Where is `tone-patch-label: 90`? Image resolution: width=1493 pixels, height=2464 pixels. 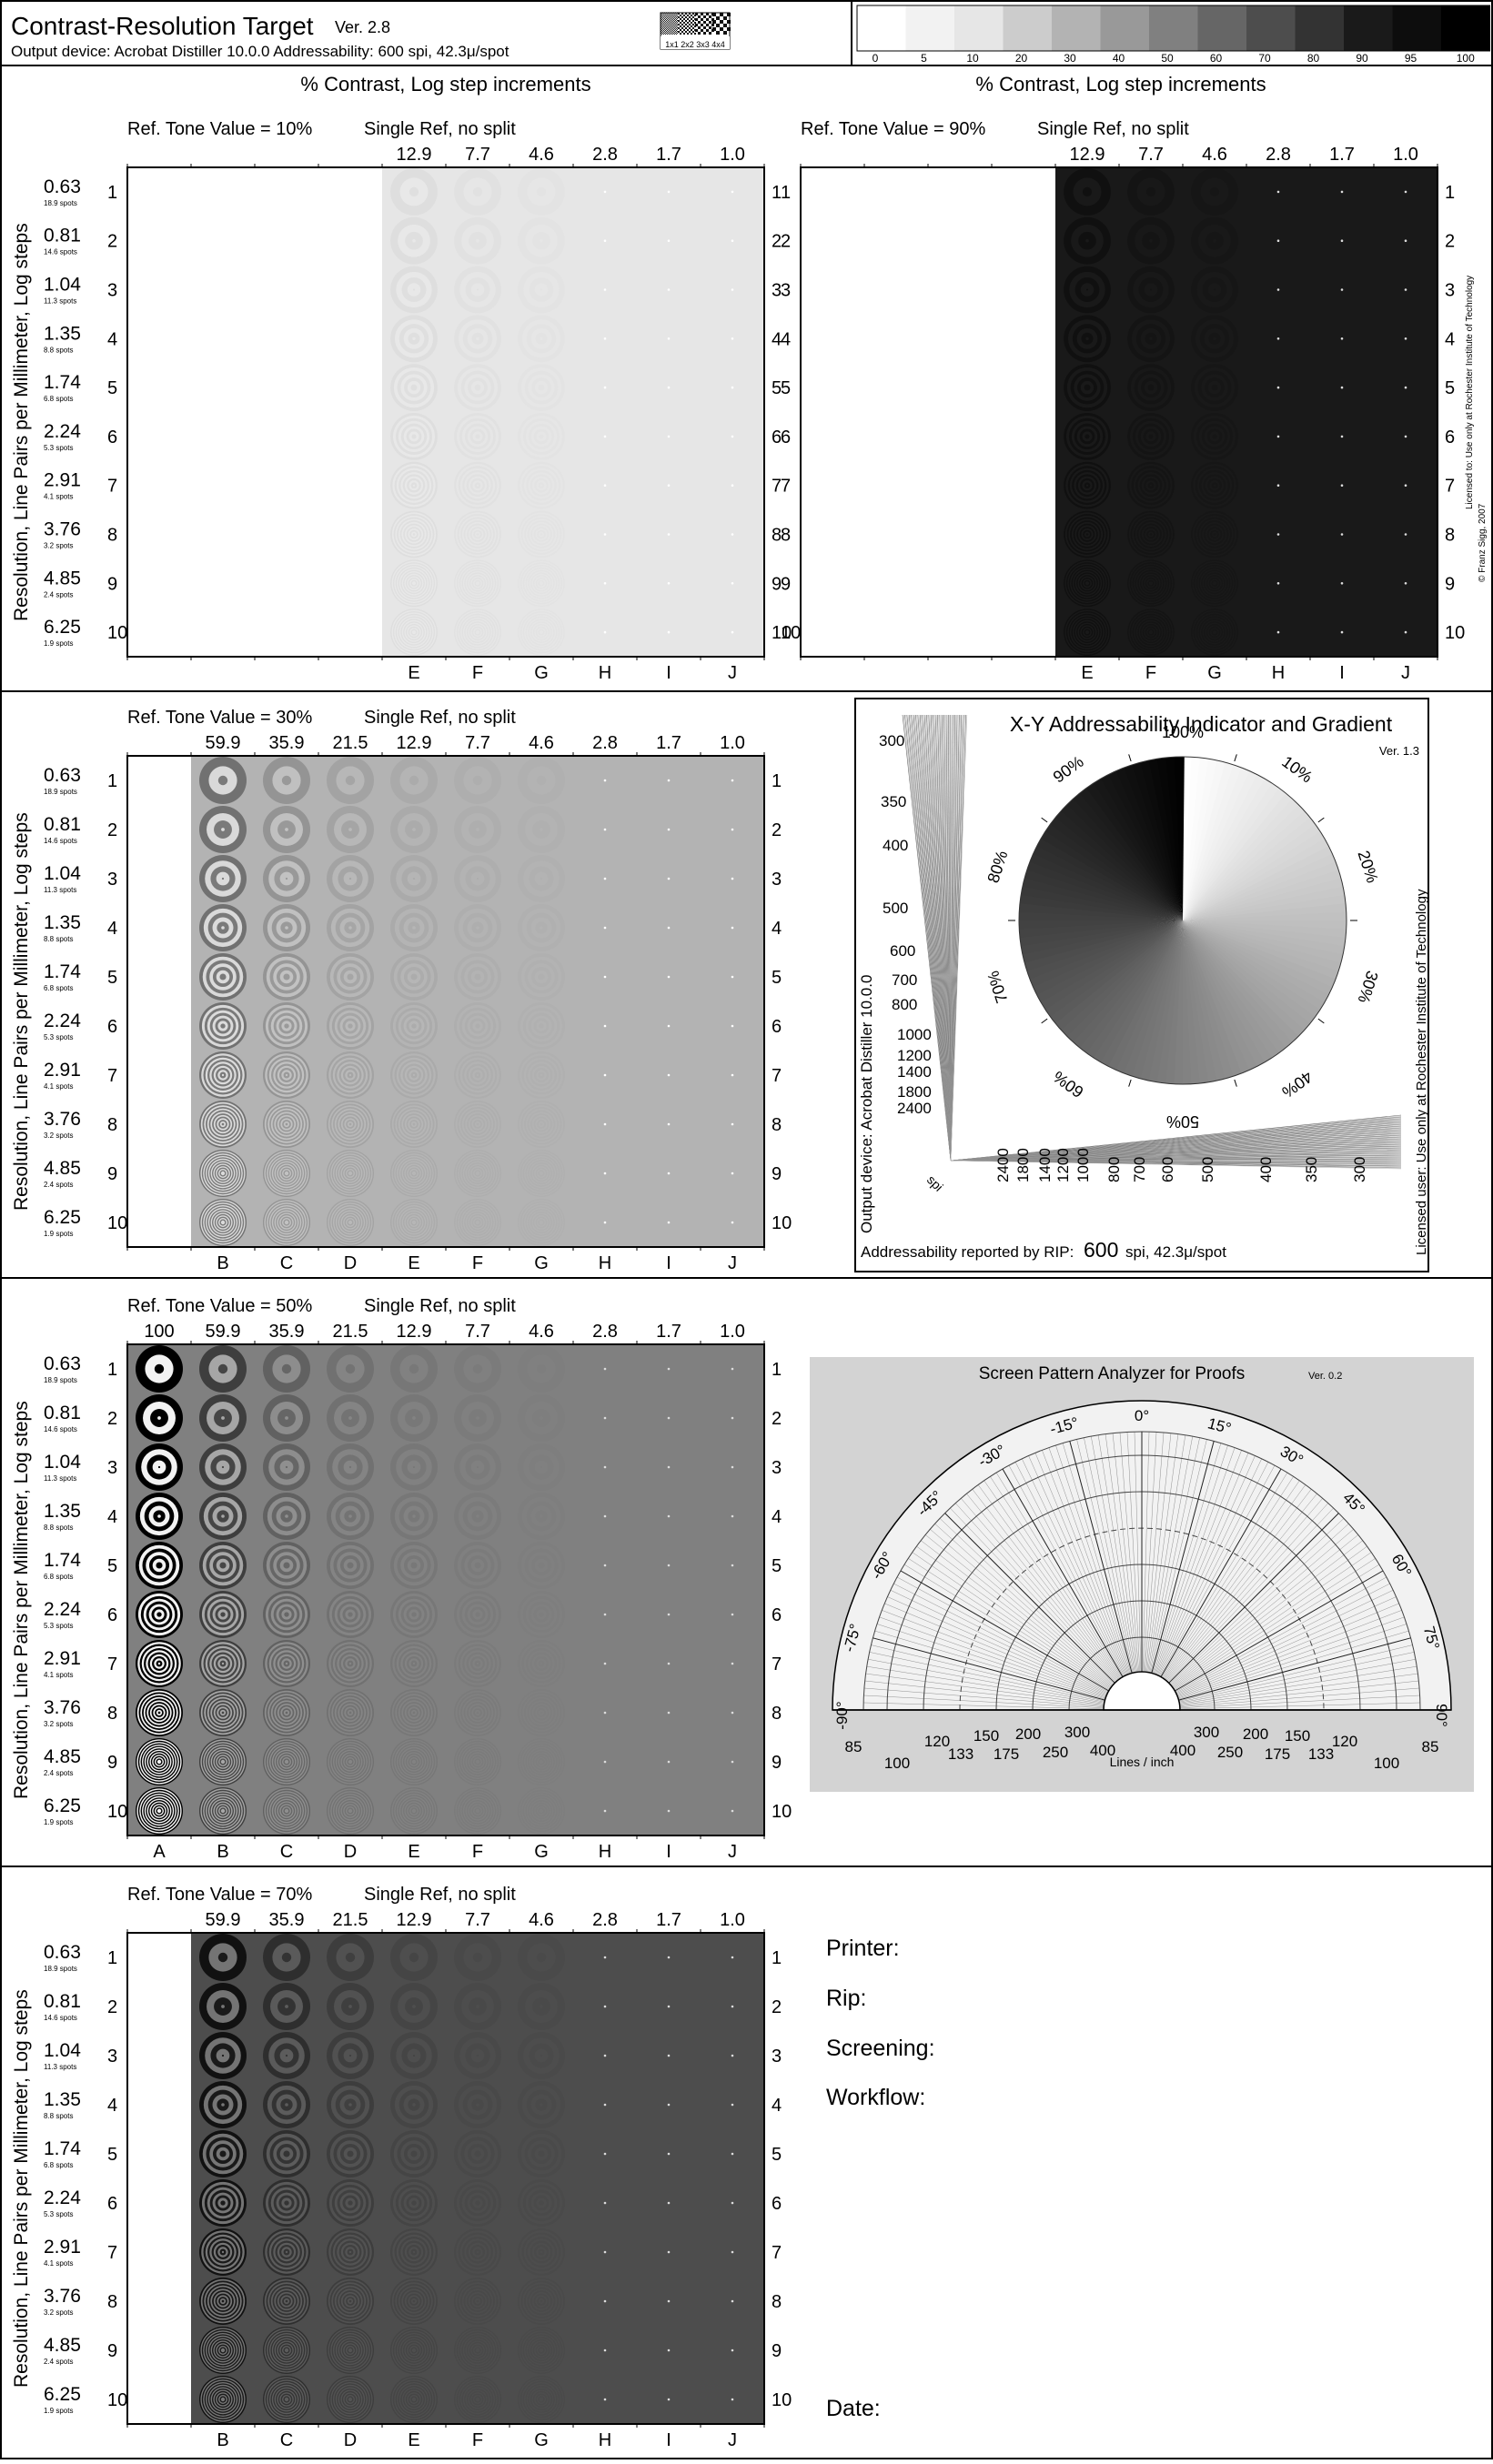
tone-patch-label: 90 is located at coordinates (1362, 58).